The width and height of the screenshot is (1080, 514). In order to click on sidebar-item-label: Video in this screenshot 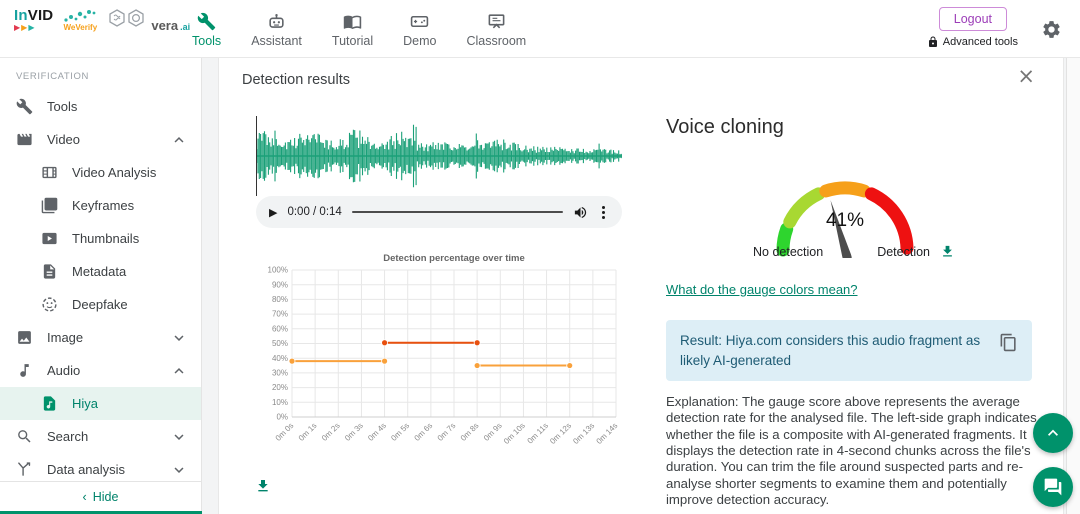, I will do `click(64, 139)`.